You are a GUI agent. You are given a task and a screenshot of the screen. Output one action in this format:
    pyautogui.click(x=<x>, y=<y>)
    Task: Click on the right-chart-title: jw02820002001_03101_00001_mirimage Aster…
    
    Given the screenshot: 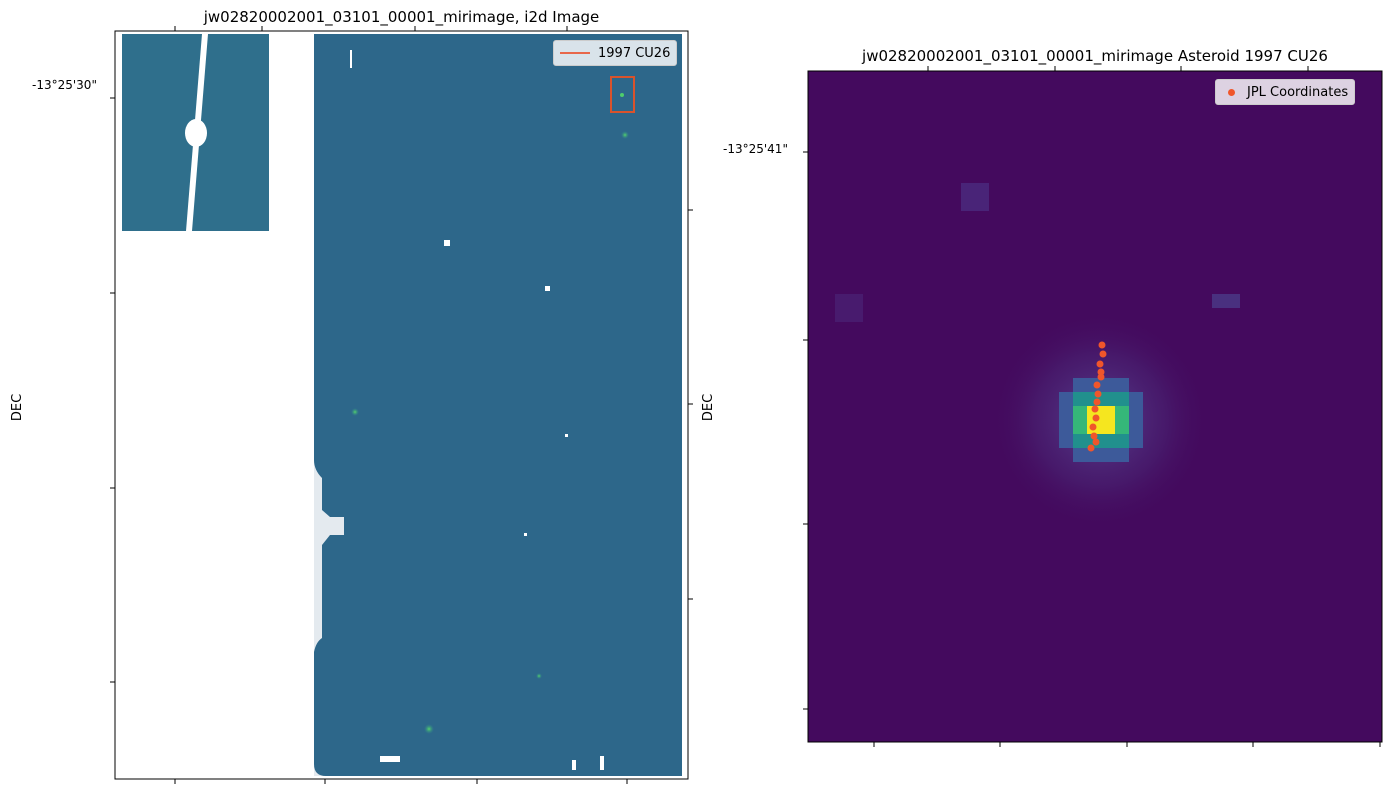 What is the action you would take?
    pyautogui.click(x=1095, y=56)
    